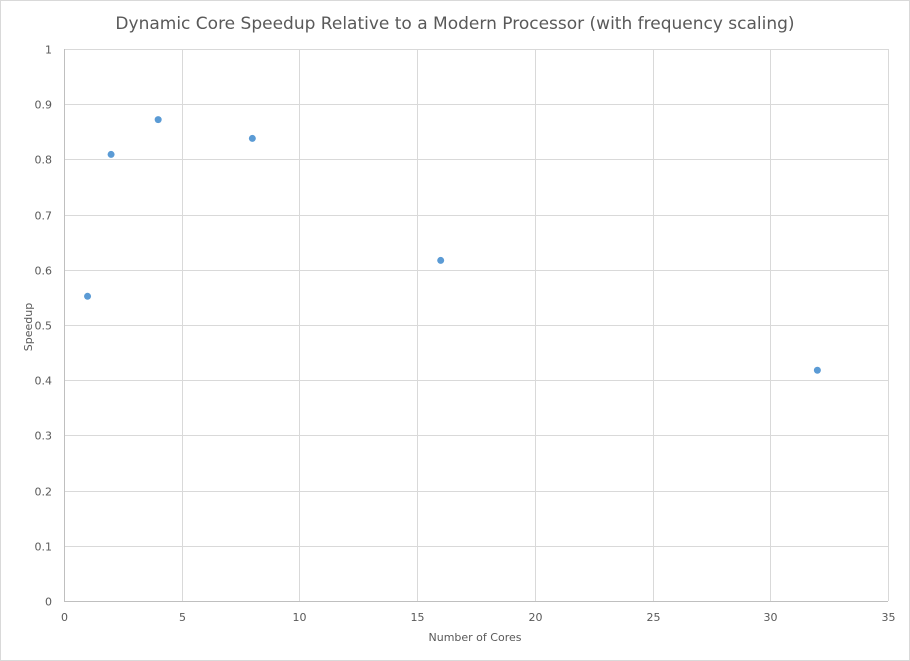 The width and height of the screenshot is (910, 661). Describe the element at coordinates (44, 105) in the screenshot. I see `y-tick-label: 0.9` at that location.